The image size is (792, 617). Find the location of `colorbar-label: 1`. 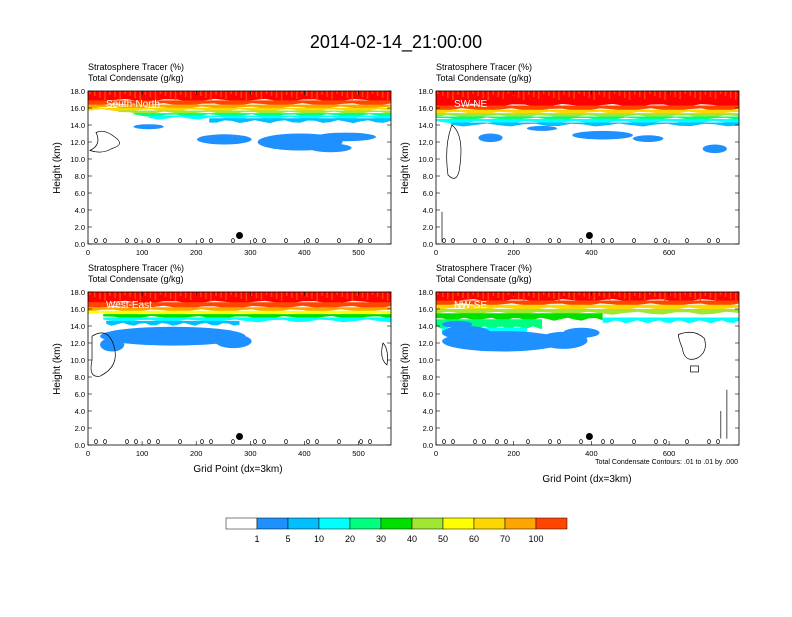

colorbar-label: 1 is located at coordinates (256, 539).